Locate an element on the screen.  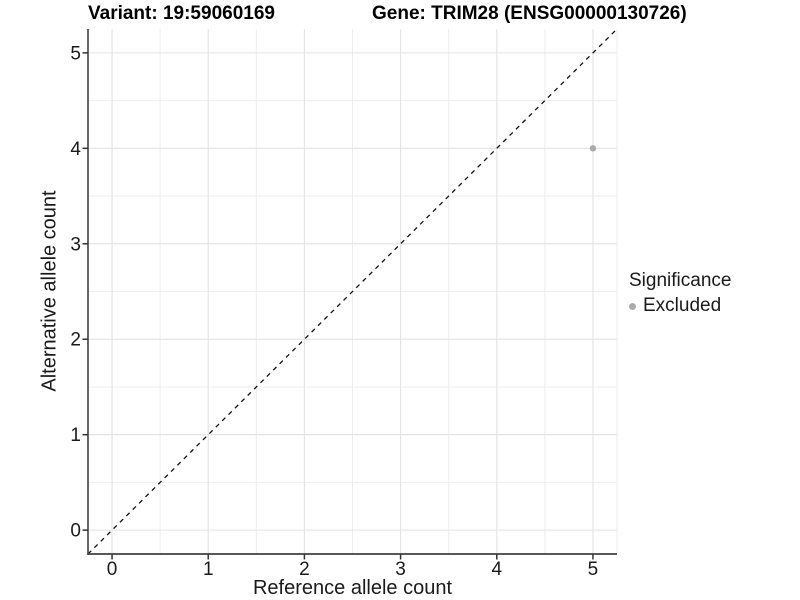
y-axis-title: Alternative allele count is located at coordinates (49, 291).